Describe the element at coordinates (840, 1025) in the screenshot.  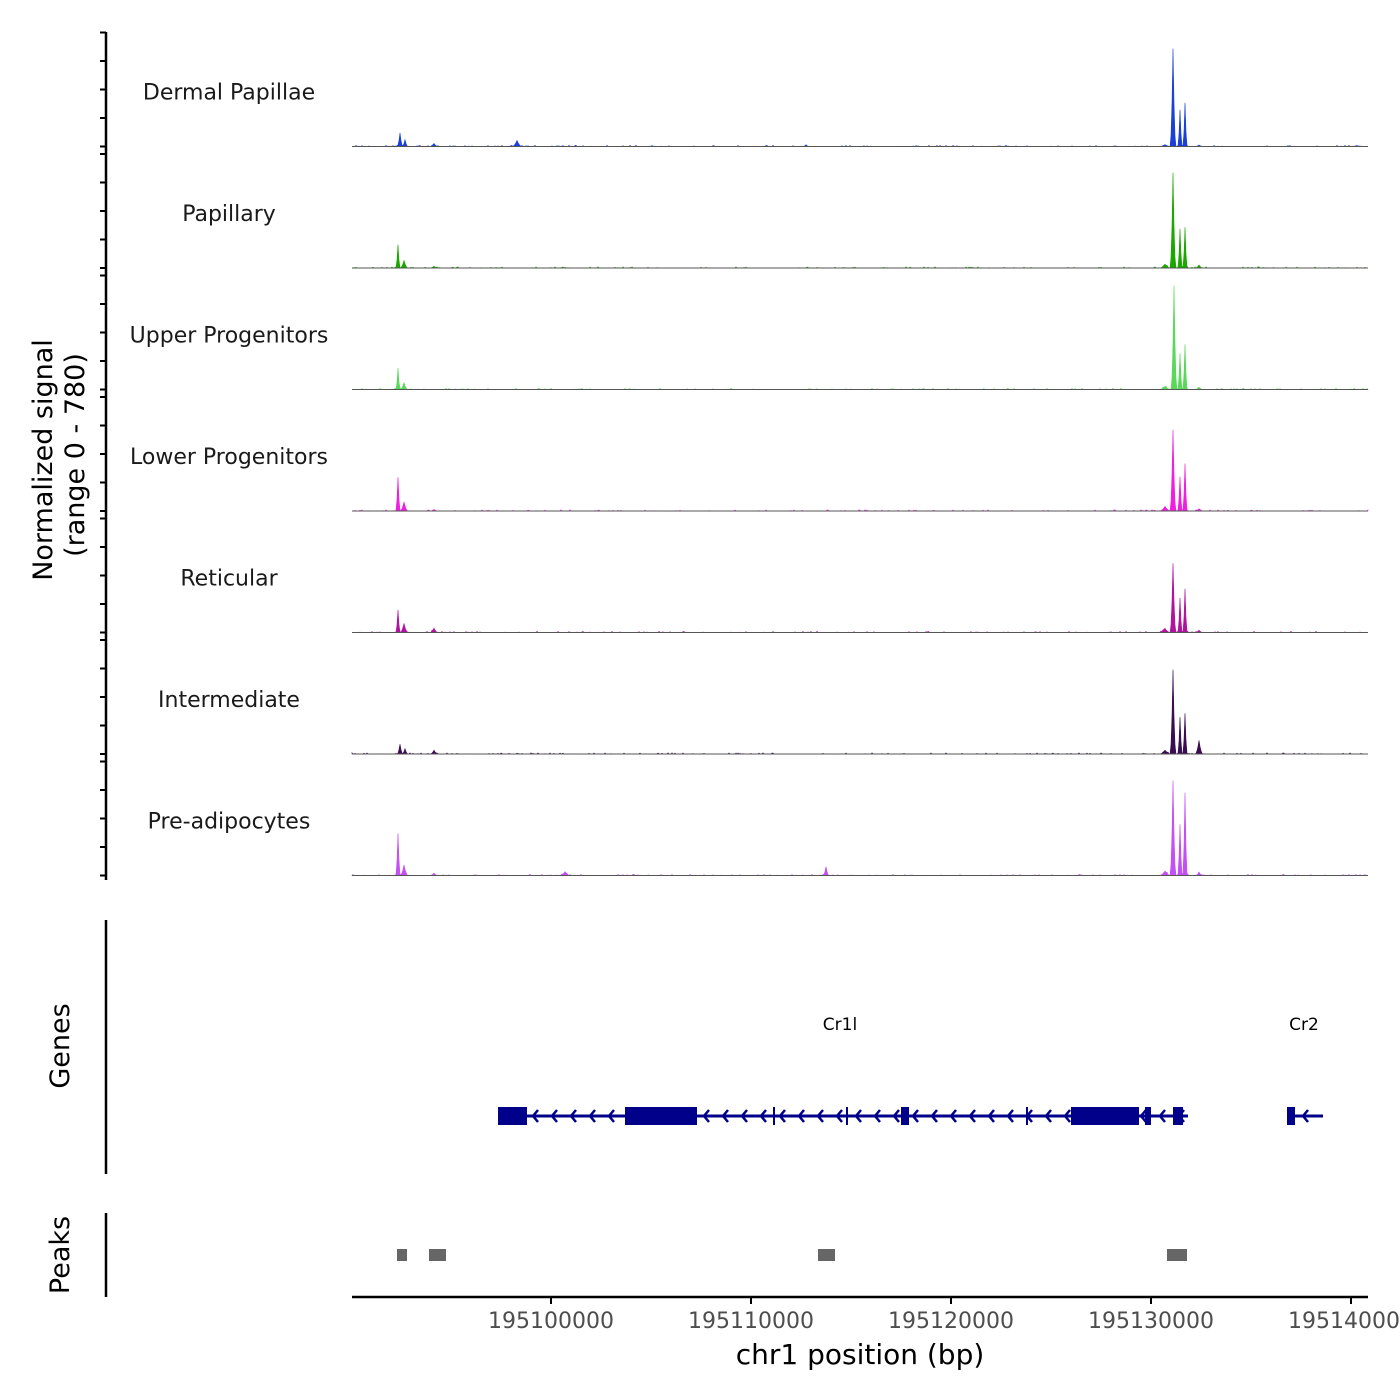
I see `gene-label: Cr1l` at that location.